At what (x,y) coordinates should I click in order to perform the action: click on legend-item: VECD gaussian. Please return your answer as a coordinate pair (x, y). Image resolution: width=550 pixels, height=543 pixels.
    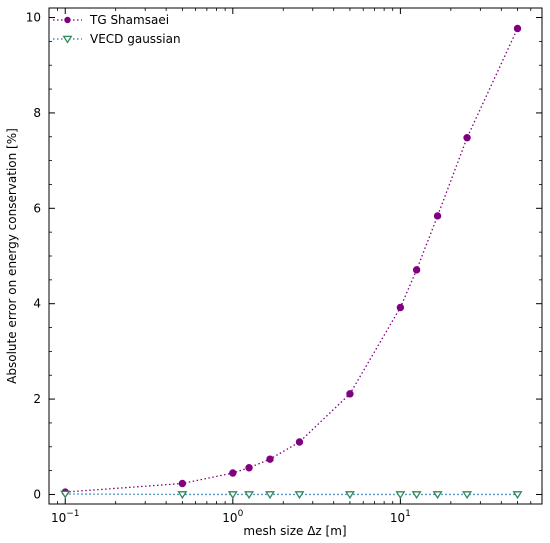
    Looking at the image, I should click on (117, 39).